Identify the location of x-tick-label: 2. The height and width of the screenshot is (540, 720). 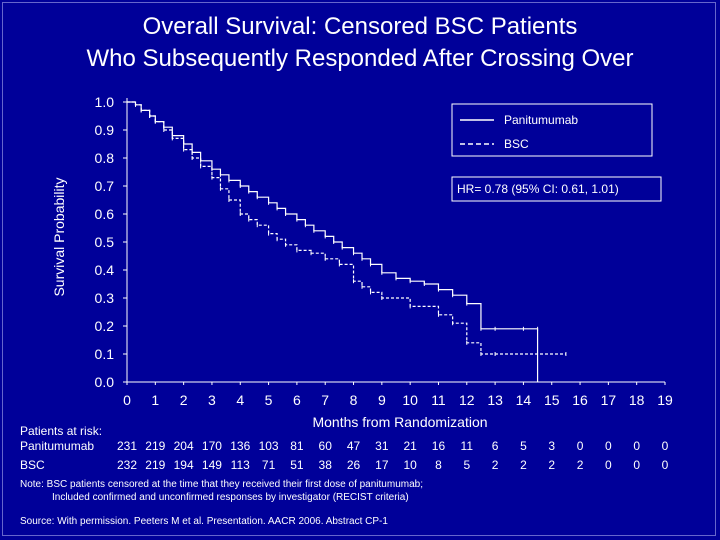
(184, 400).